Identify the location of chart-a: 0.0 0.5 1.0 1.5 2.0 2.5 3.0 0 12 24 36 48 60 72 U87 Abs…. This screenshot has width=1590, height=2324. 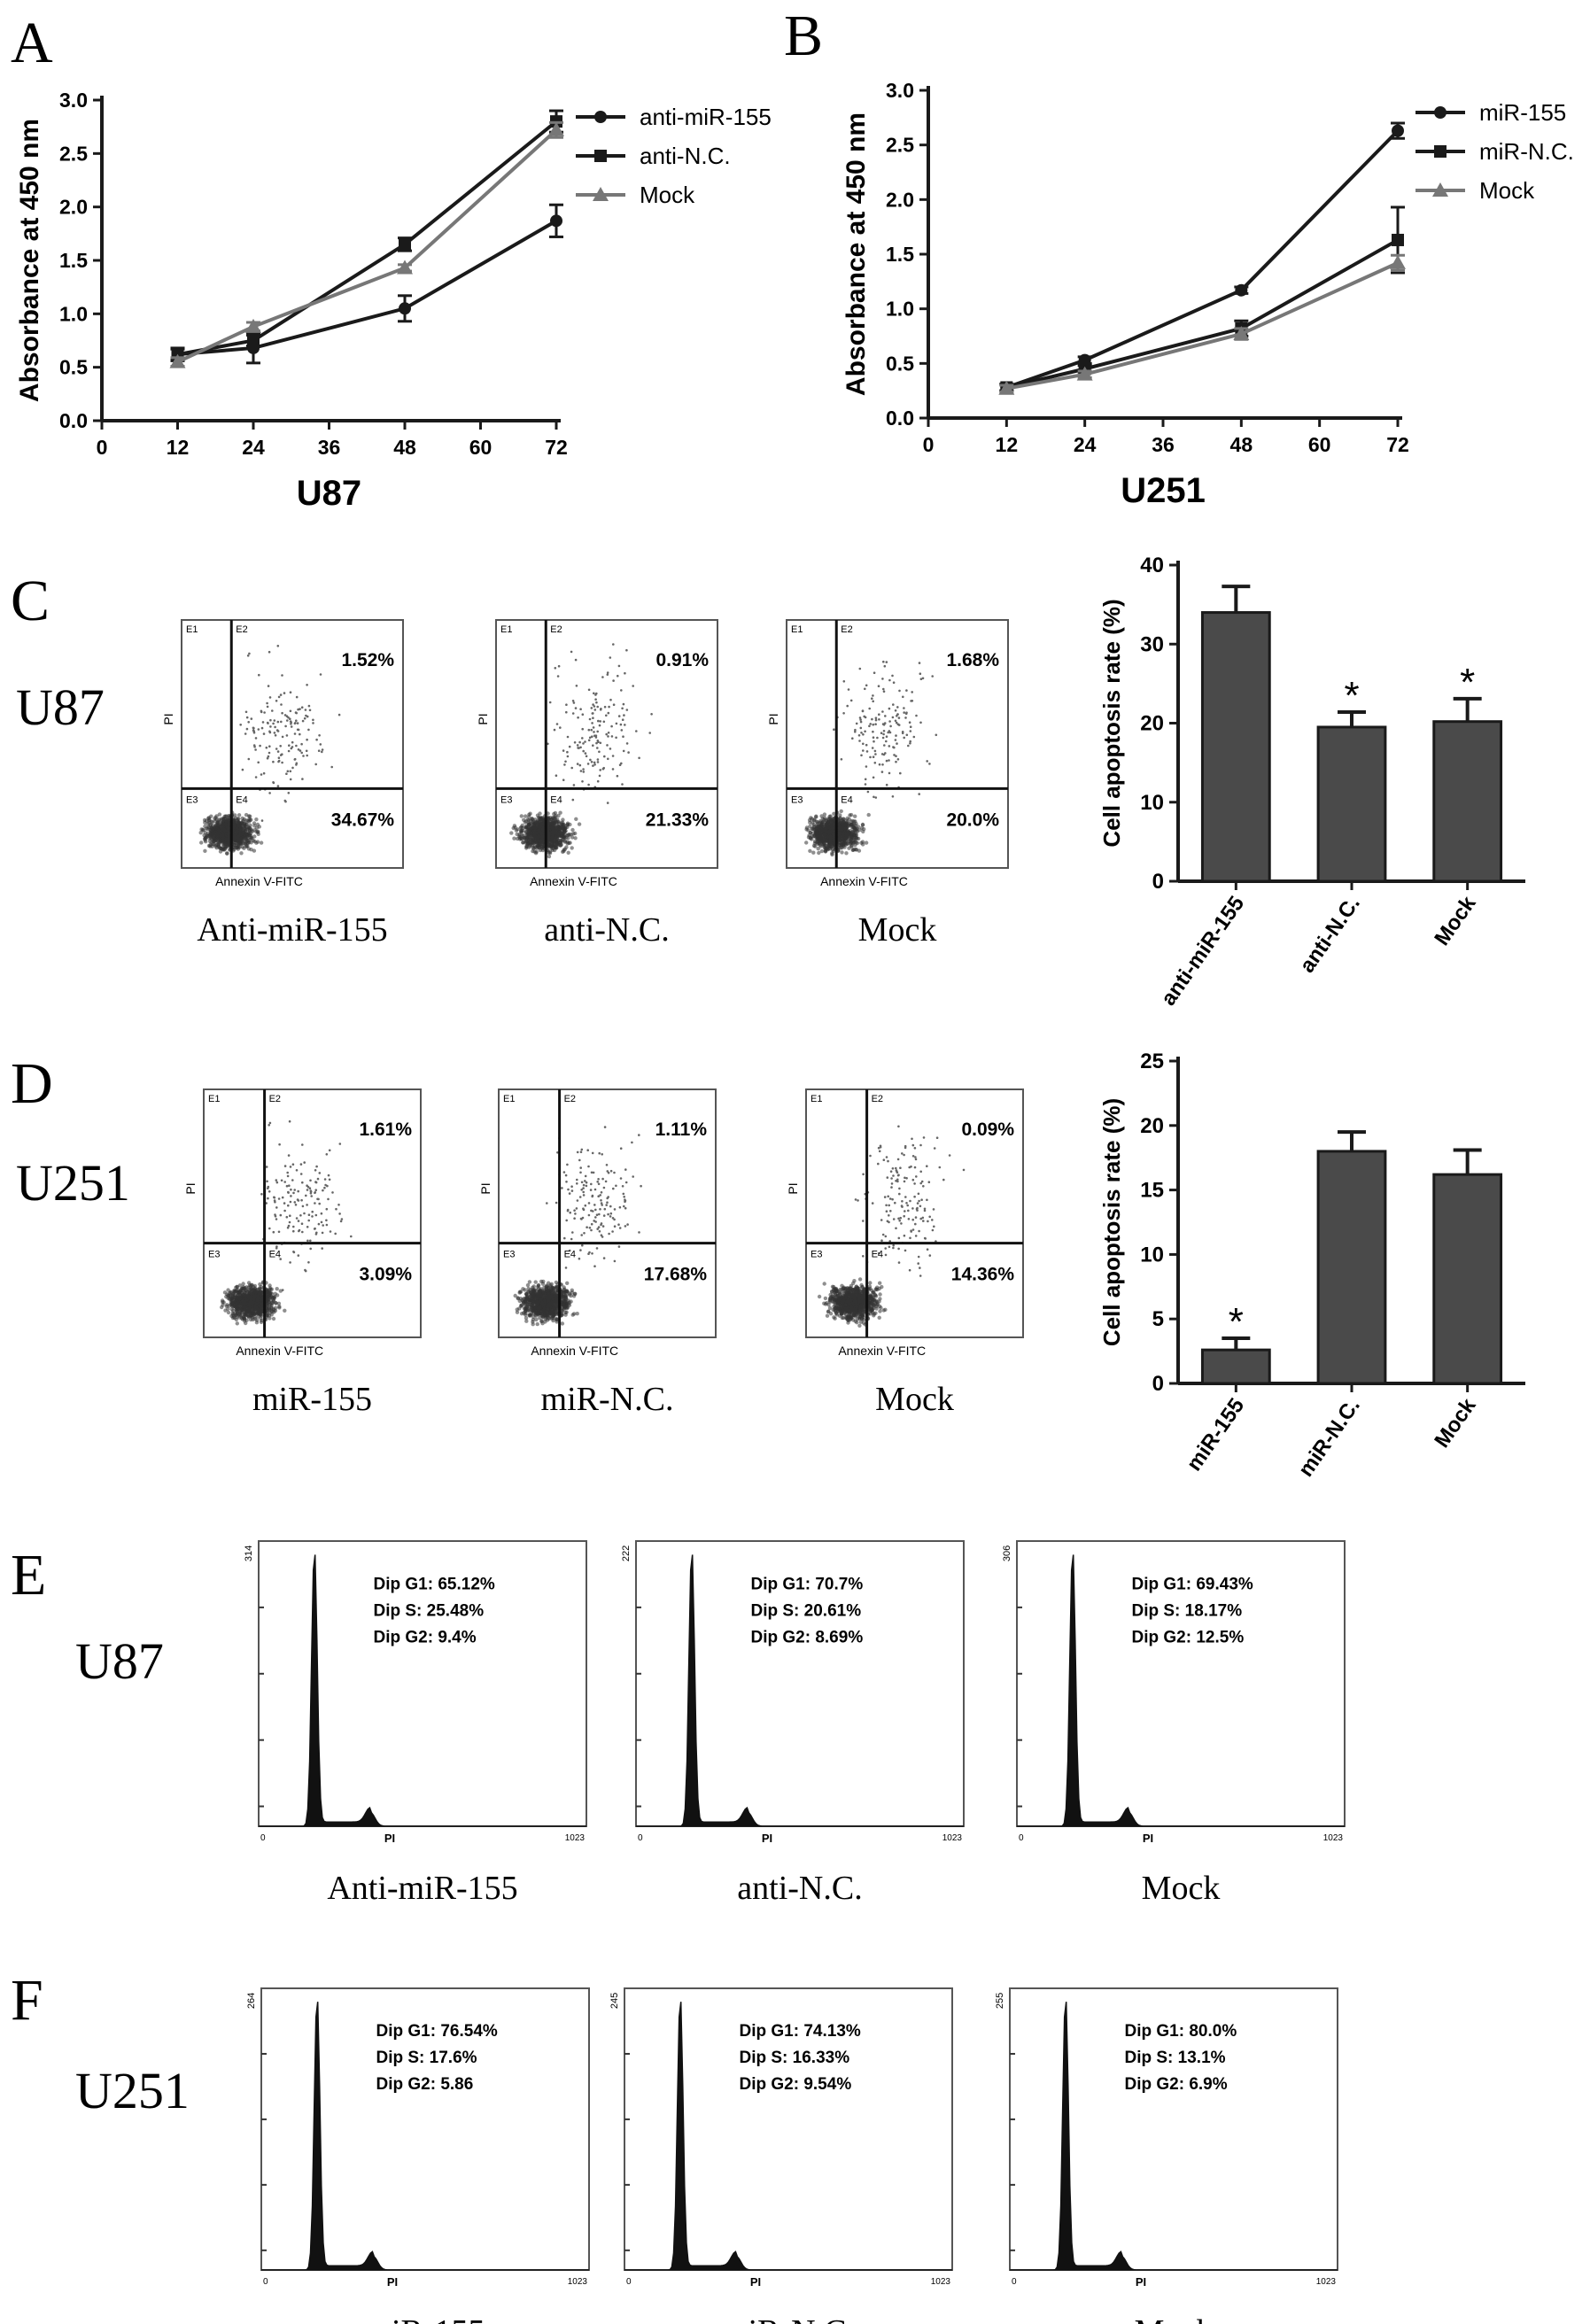
(393, 301).